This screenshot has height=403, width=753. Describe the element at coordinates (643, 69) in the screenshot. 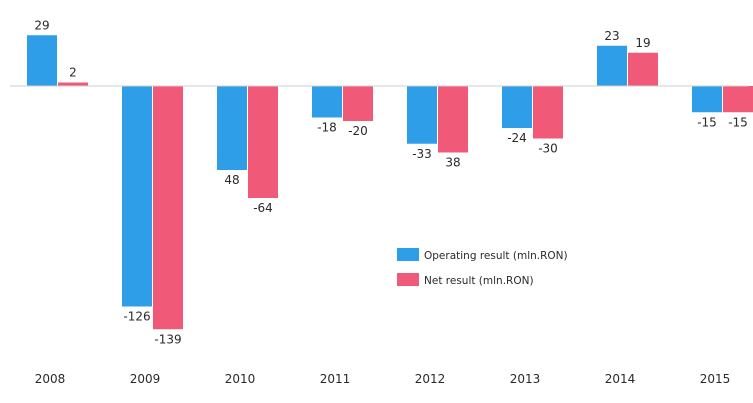

I see `bar-s1-2014` at that location.